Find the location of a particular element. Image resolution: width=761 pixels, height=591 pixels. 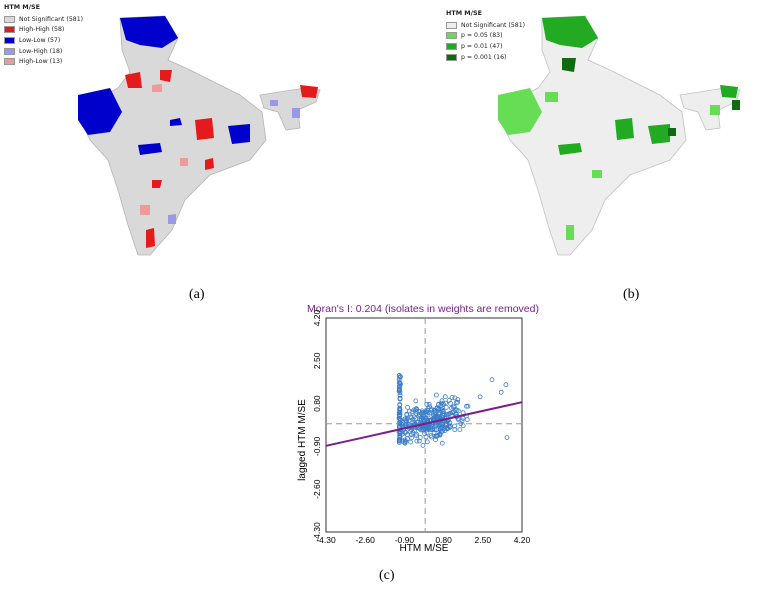

x-axis-label: HTM M/SE is located at coordinates (424, 548).